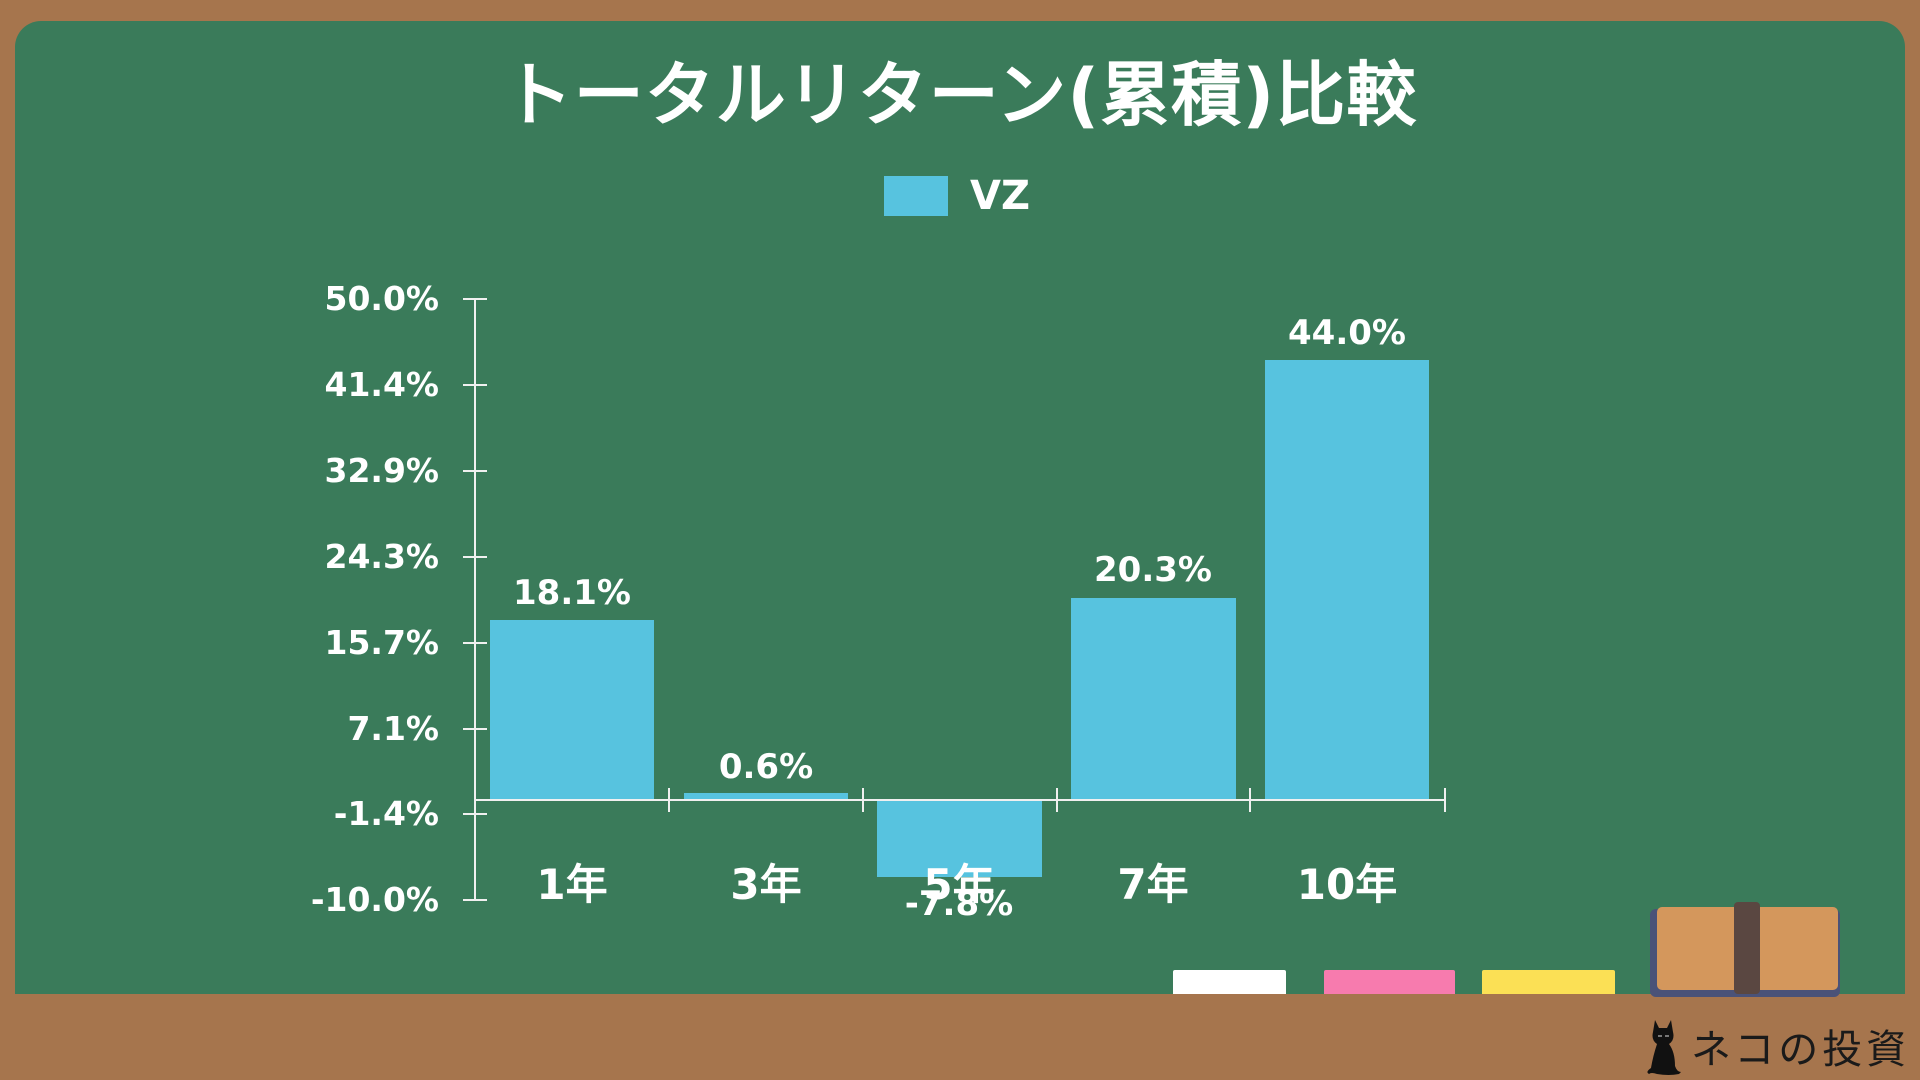 The image size is (1920, 1080). I want to click on y-tick-label: 50.0%, so click(382, 298).